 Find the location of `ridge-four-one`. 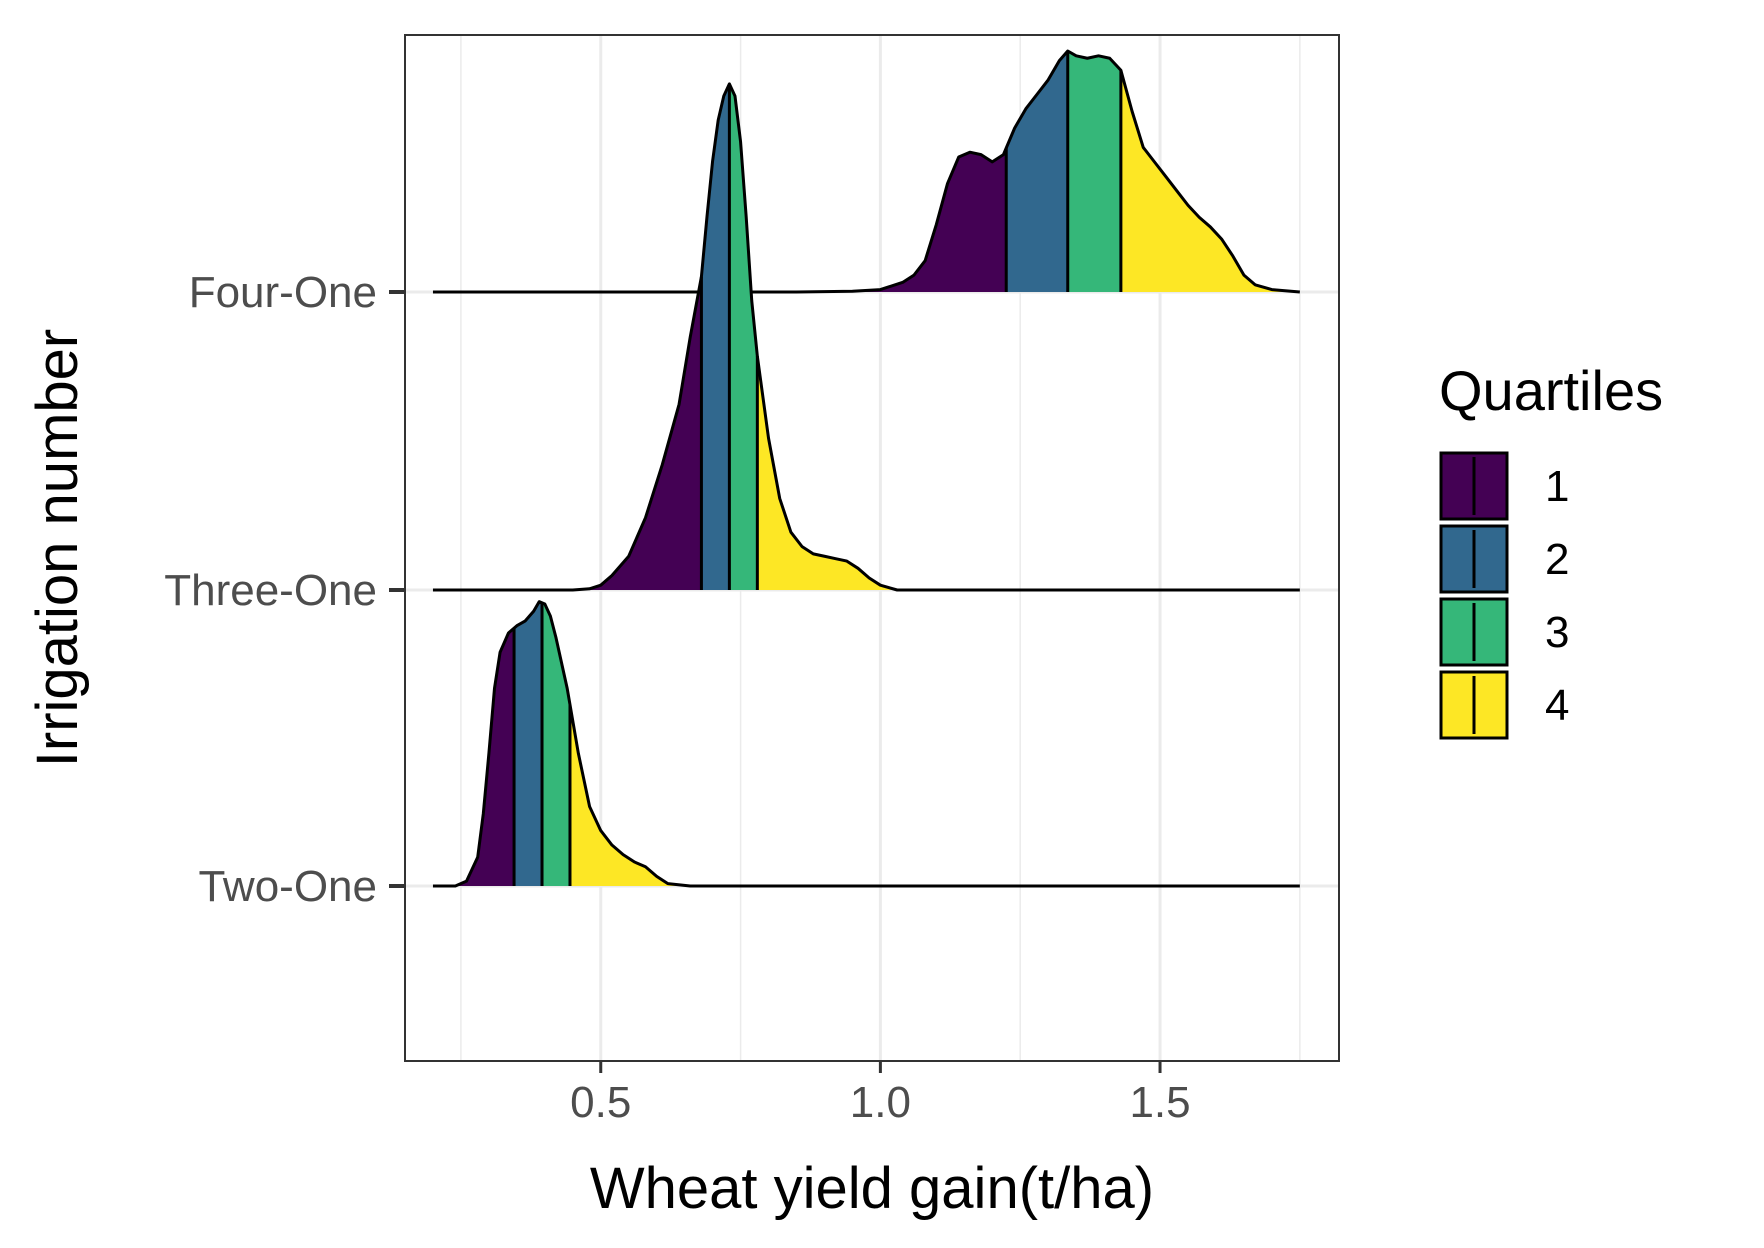

ridge-four-one is located at coordinates (866, 171).